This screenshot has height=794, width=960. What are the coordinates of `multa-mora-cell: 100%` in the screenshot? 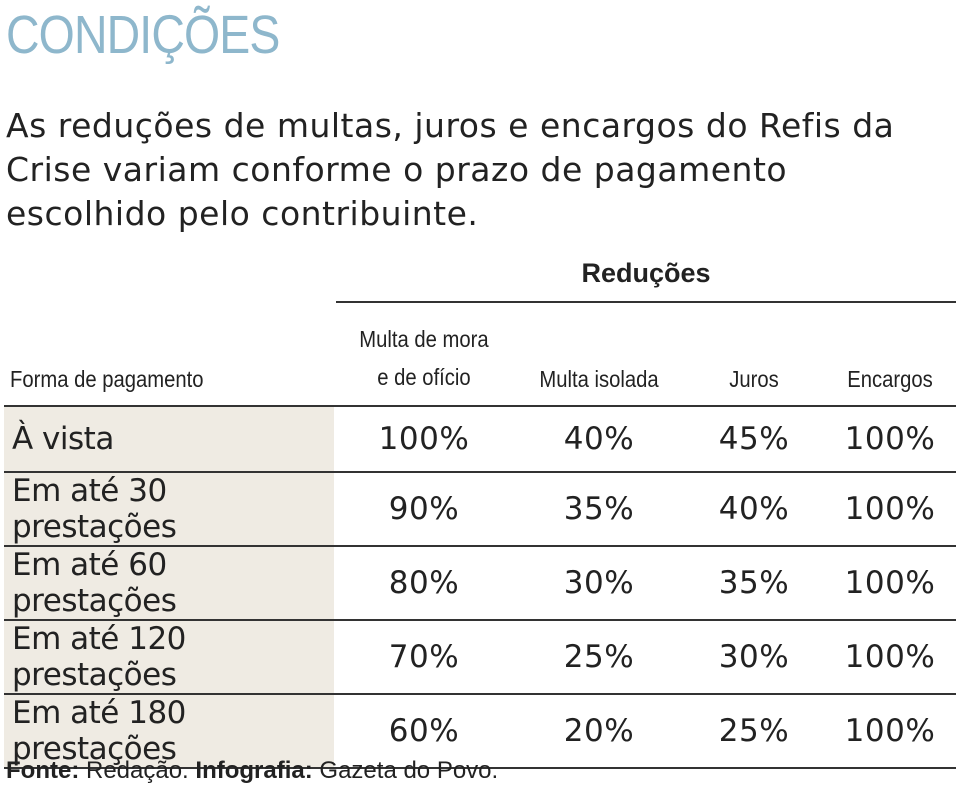 It's located at (424, 438).